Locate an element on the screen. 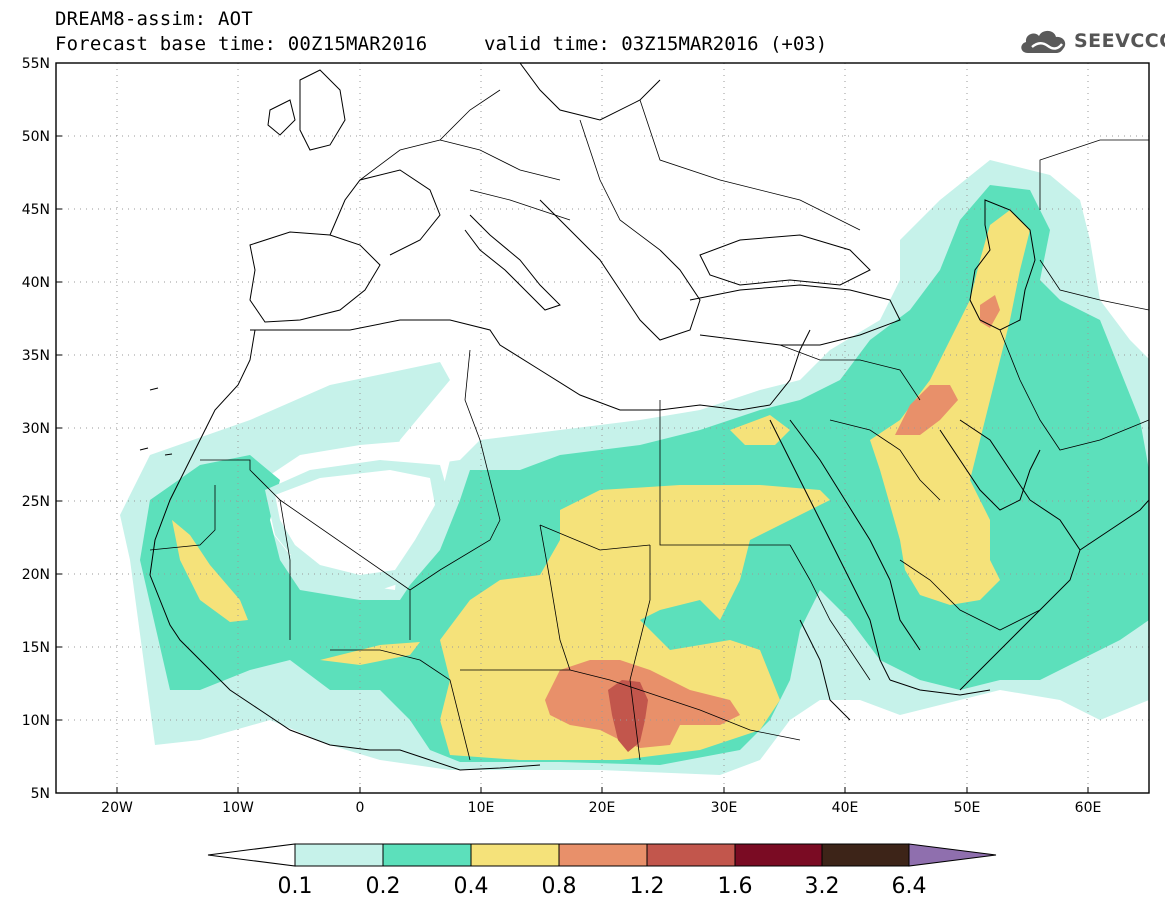 The height and width of the screenshot is (905, 1165). colorbar-label: 0.2 is located at coordinates (383, 886).